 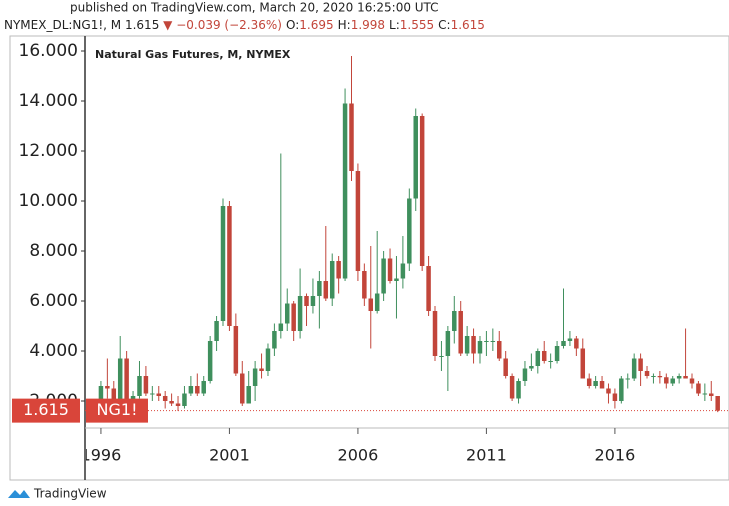 I want to click on x-tick-label: 2006, so click(x=358, y=455).